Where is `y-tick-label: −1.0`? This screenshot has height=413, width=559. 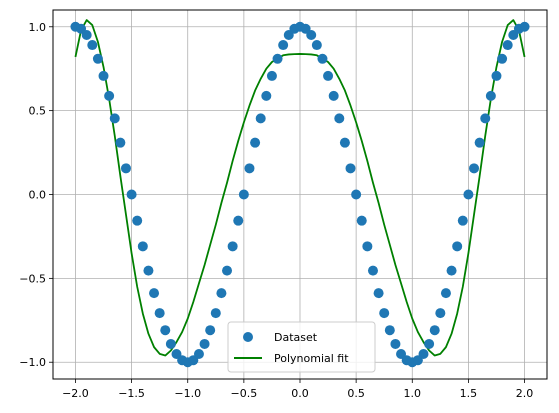
y-tick-label: −1.0 is located at coordinates (32, 362).